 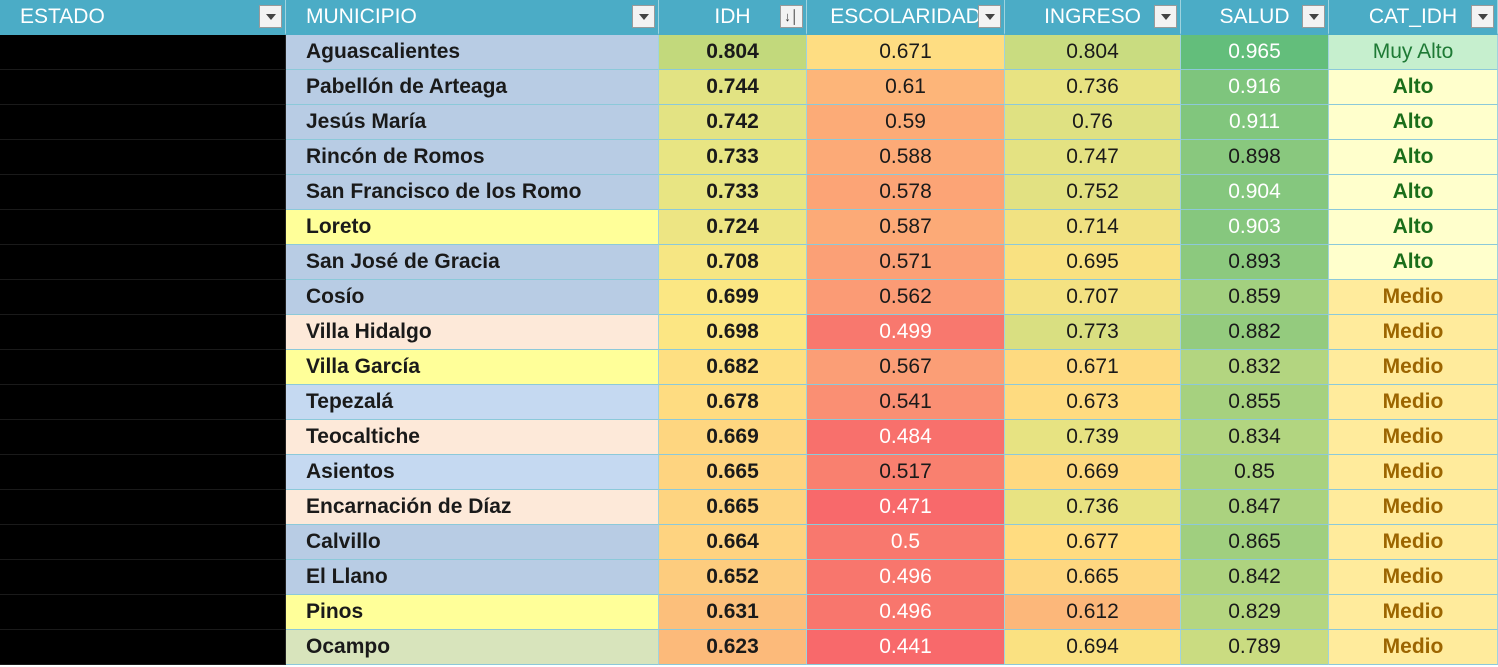 What do you see at coordinates (472, 157) in the screenshot?
I see `cell-municipio: Rincón de Romos` at bounding box center [472, 157].